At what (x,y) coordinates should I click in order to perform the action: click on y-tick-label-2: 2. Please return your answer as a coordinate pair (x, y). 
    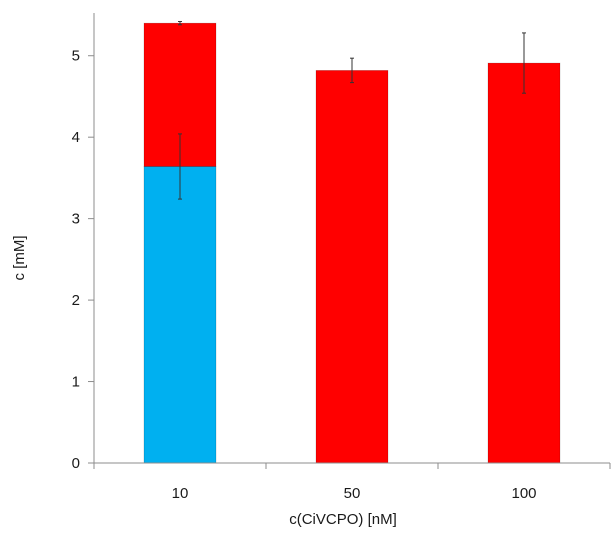
    Looking at the image, I should click on (76, 300).